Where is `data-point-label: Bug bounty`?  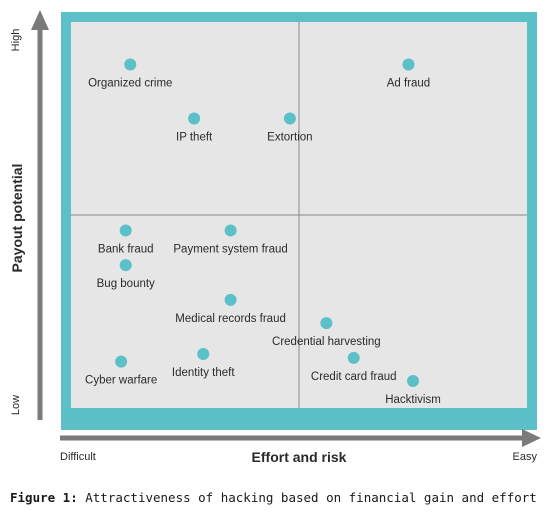
data-point-label: Bug bounty is located at coordinates (126, 284).